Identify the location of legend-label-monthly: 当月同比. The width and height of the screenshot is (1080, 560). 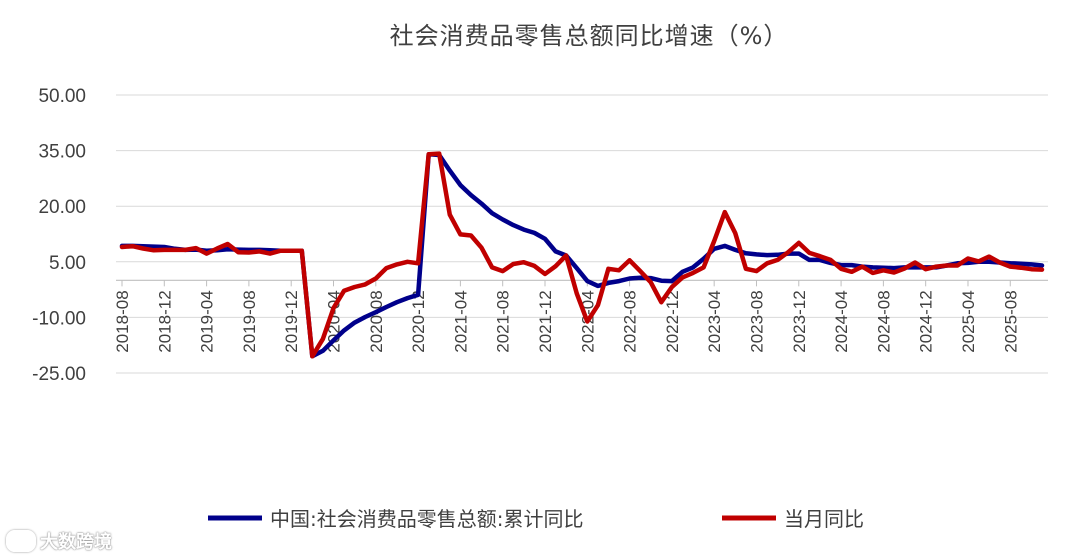
(824, 519).